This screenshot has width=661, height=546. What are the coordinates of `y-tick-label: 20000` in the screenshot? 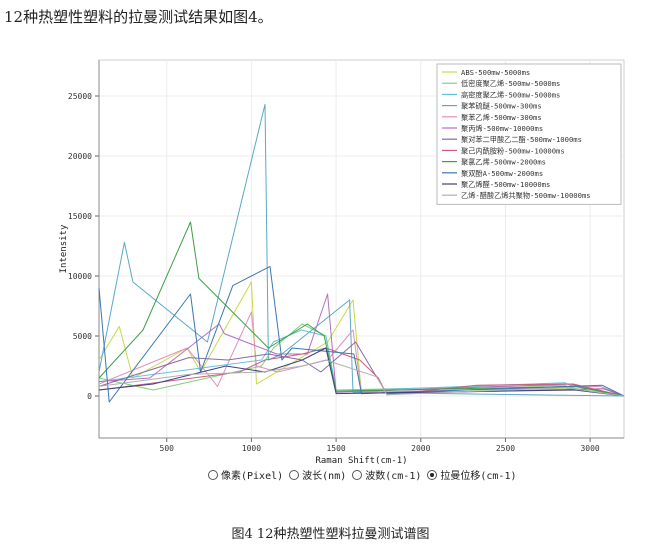 It's located at (80, 156).